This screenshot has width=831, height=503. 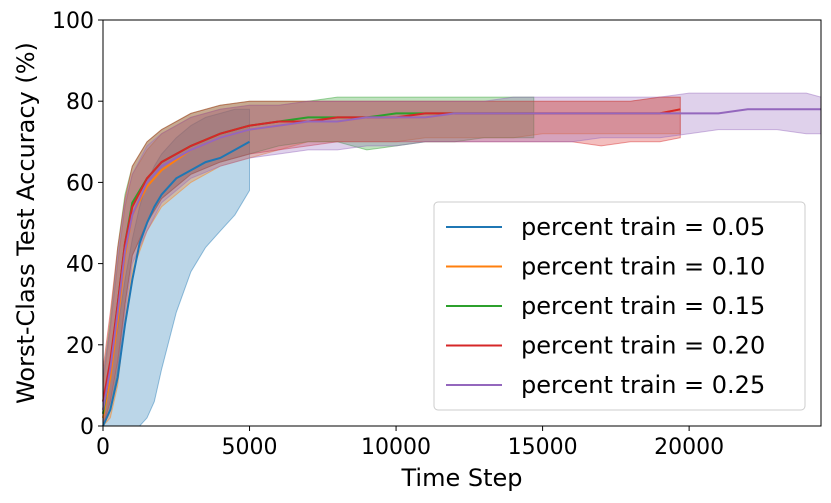 I want to click on x-tick-label: 5000, so click(x=250, y=447).